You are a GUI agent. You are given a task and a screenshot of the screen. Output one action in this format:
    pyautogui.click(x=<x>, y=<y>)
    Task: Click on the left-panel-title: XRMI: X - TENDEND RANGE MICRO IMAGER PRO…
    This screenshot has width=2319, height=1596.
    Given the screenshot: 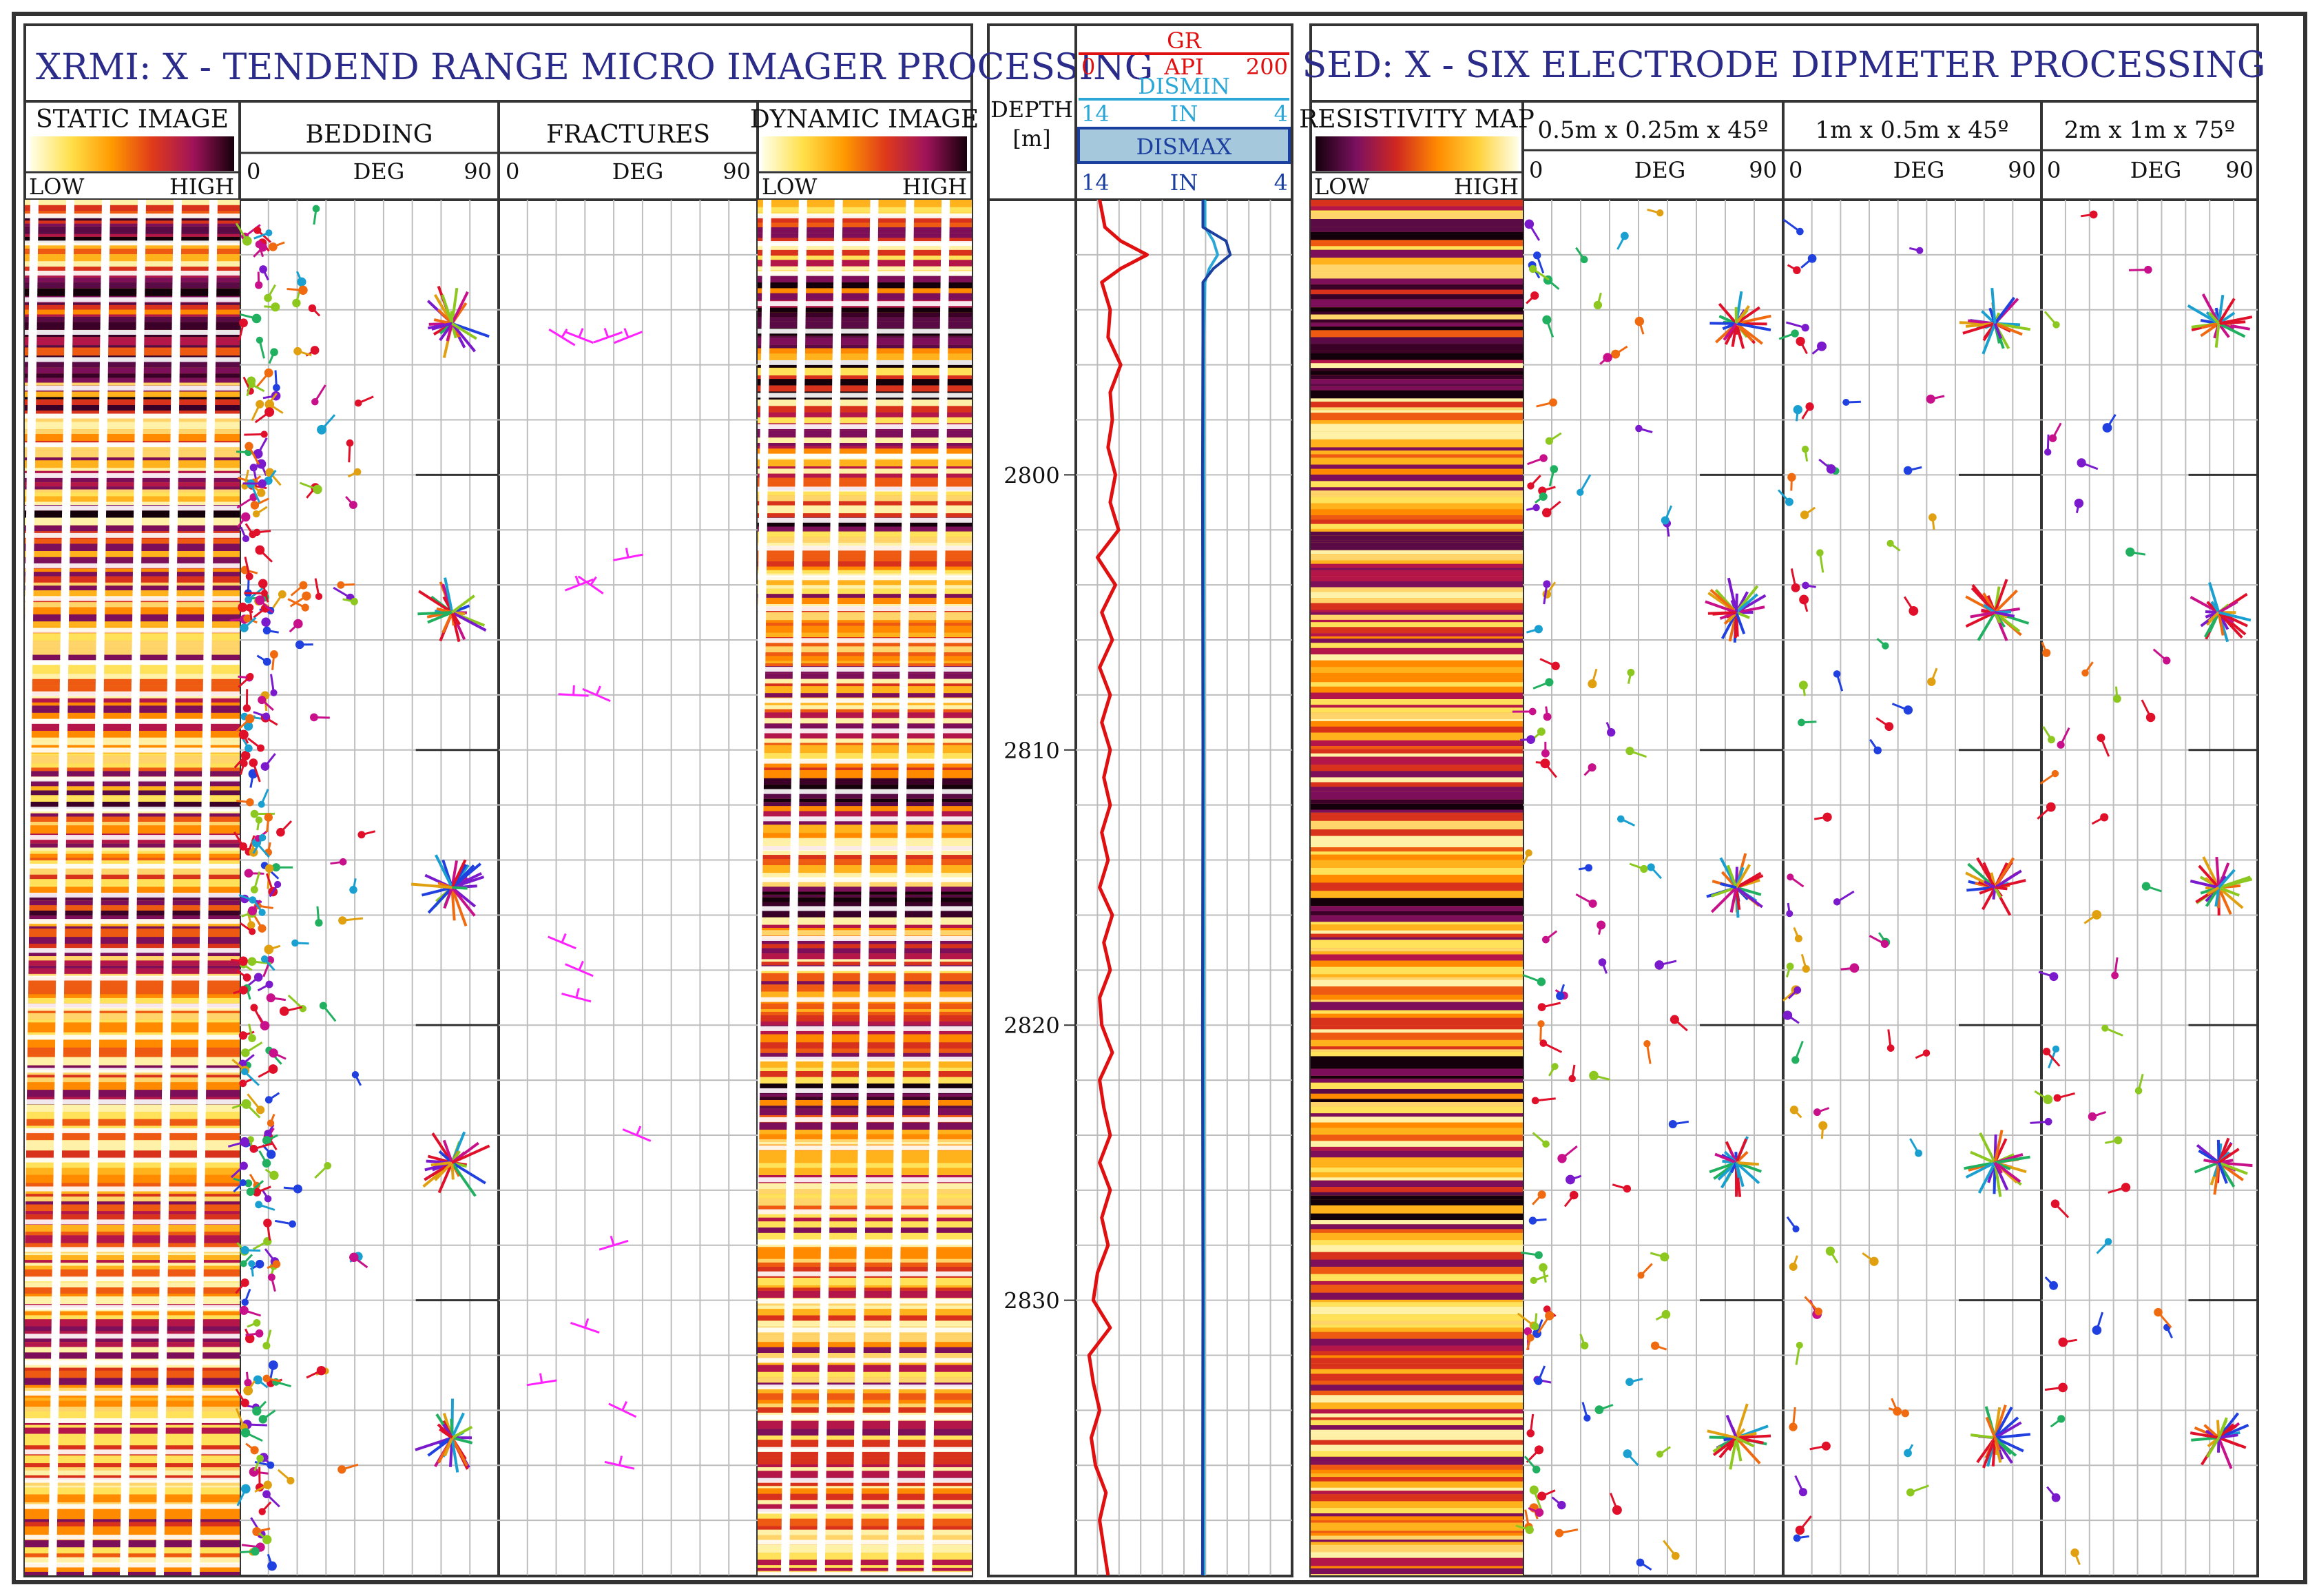 What is the action you would take?
    pyautogui.click(x=594, y=67)
    